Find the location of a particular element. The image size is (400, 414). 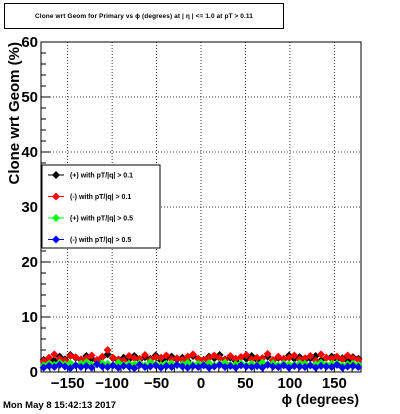

legend-entry-2: (-) with pT/|q| > 0.1 is located at coordinates (89, 196).